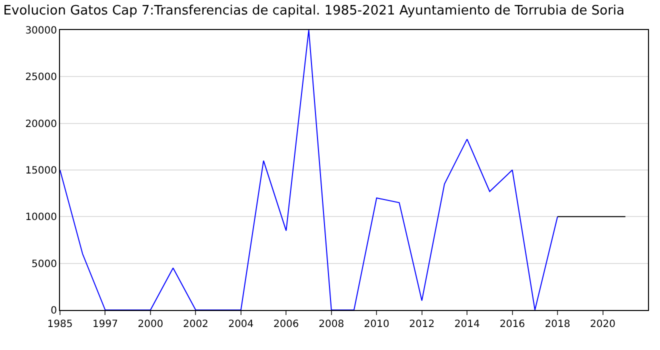 Image resolution: width=660 pixels, height=350 pixels. Describe the element at coordinates (105, 324) in the screenshot. I see `x-tick-label: 1997` at that location.